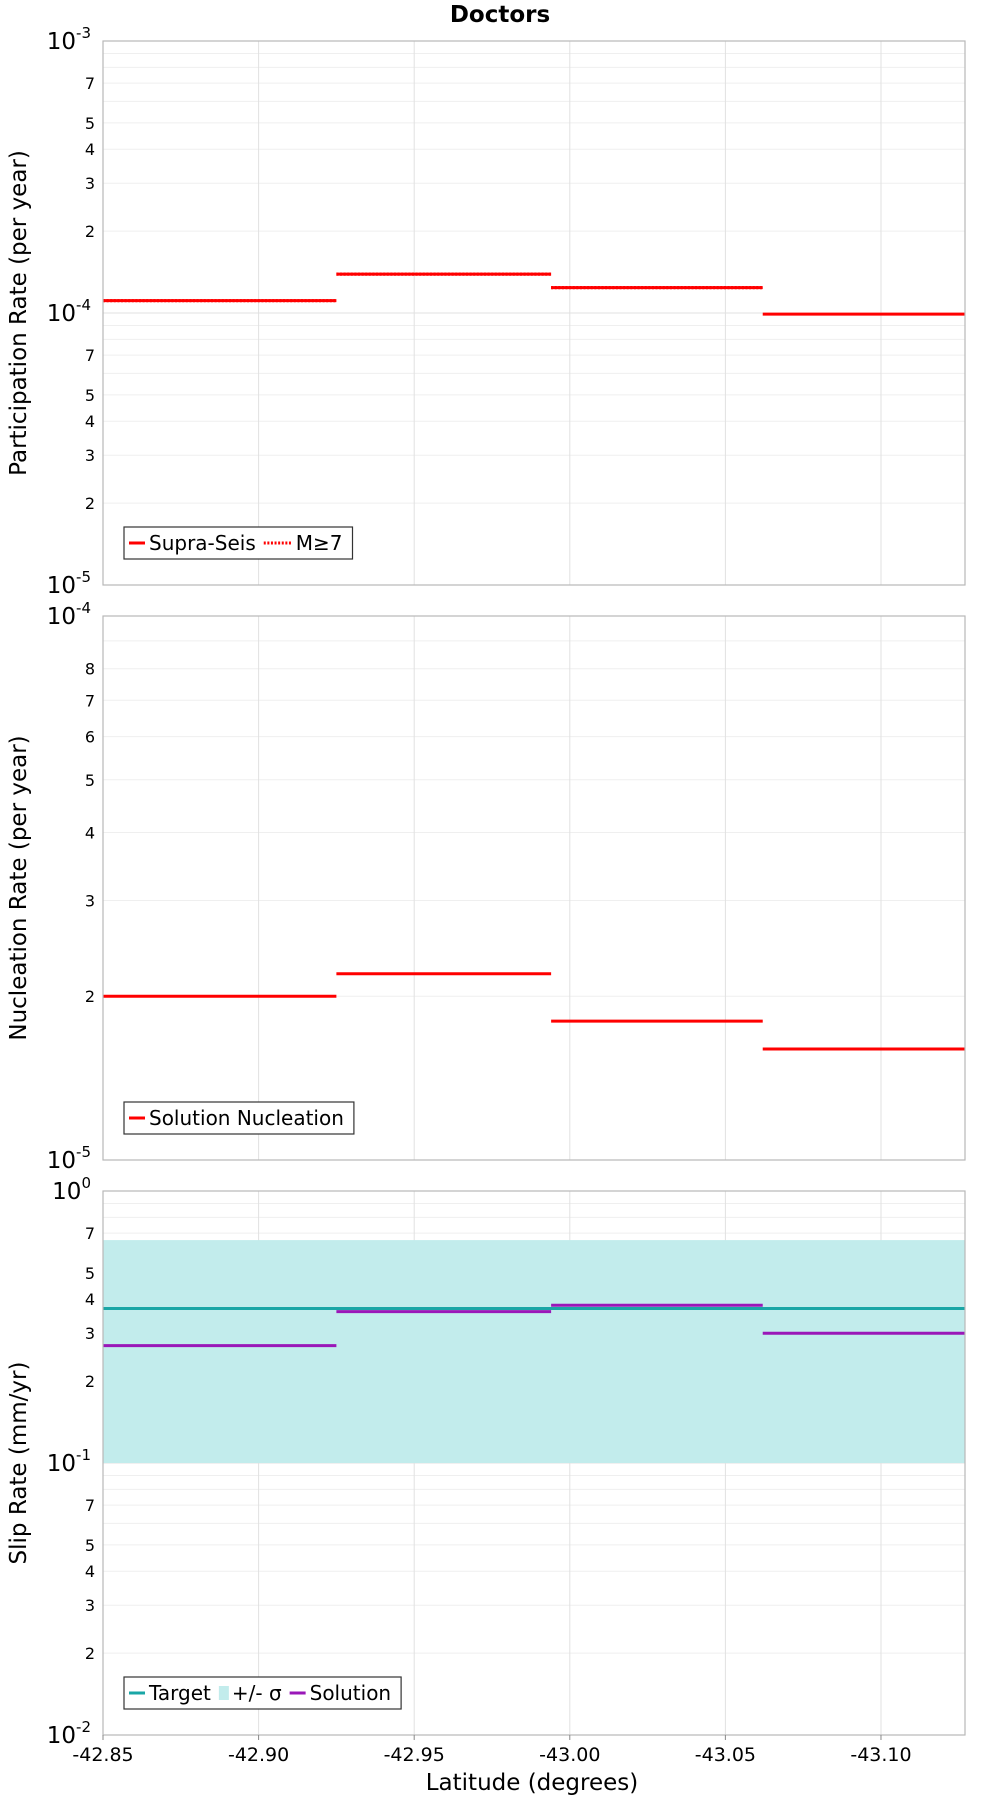 This screenshot has width=1000, height=1800. What do you see at coordinates (179, 1693) in the screenshot?
I see `legend-label: Target` at bounding box center [179, 1693].